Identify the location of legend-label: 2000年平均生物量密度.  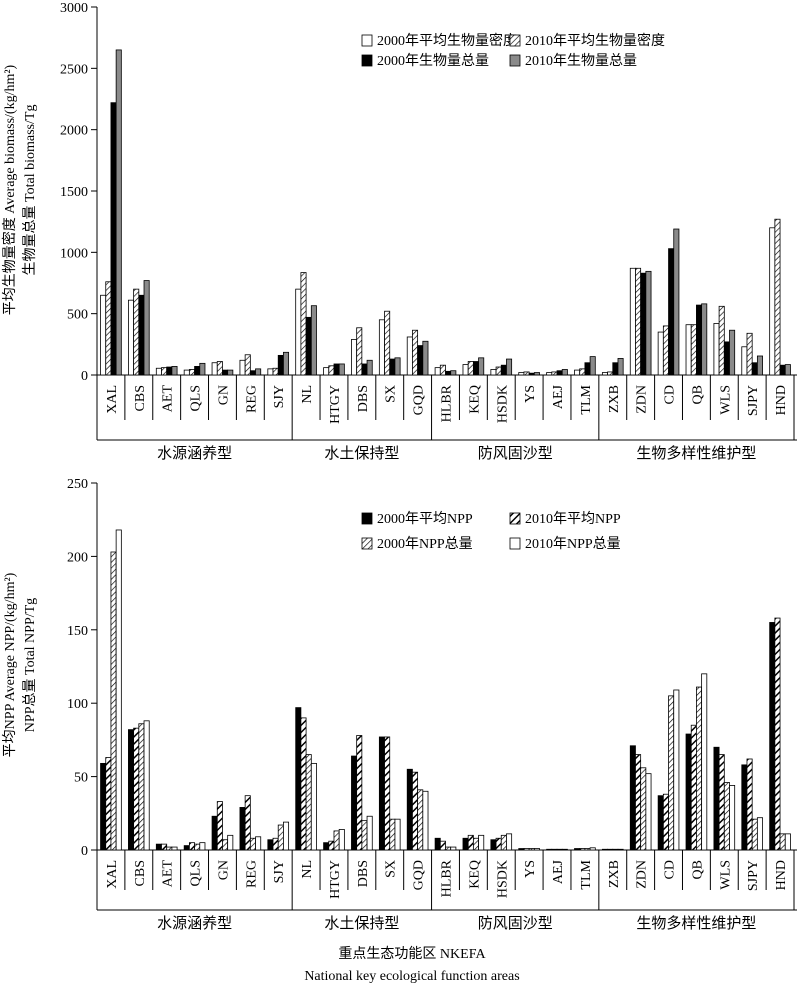
(447, 40).